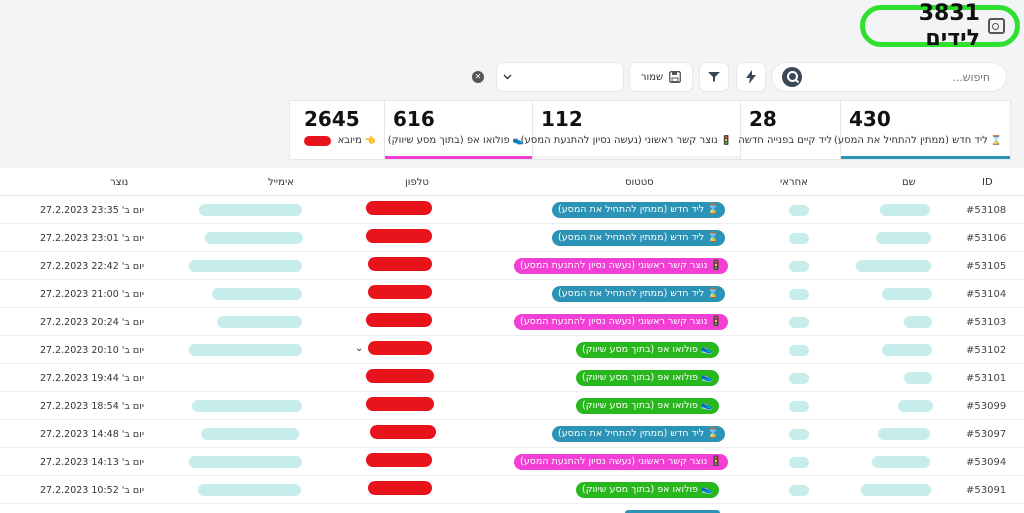  What do you see at coordinates (986, 322) in the screenshot?
I see `lead-id: #53103` at bounding box center [986, 322].